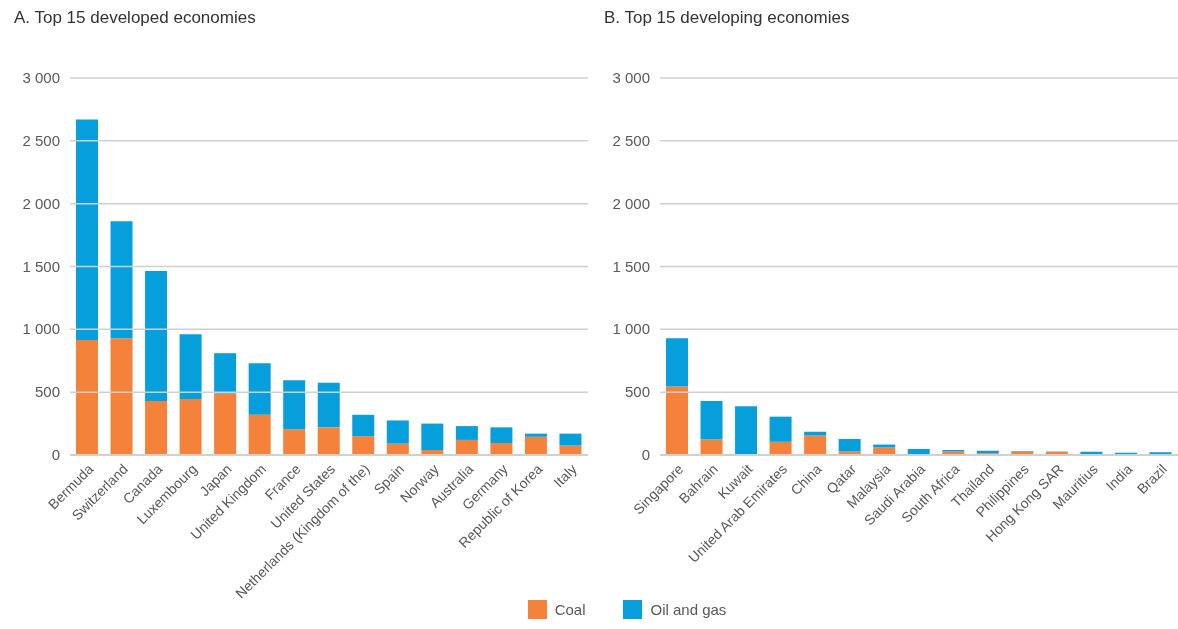  Describe the element at coordinates (727, 18) in the screenshot. I see `chart-title: B. Top 15 developing economies` at that location.